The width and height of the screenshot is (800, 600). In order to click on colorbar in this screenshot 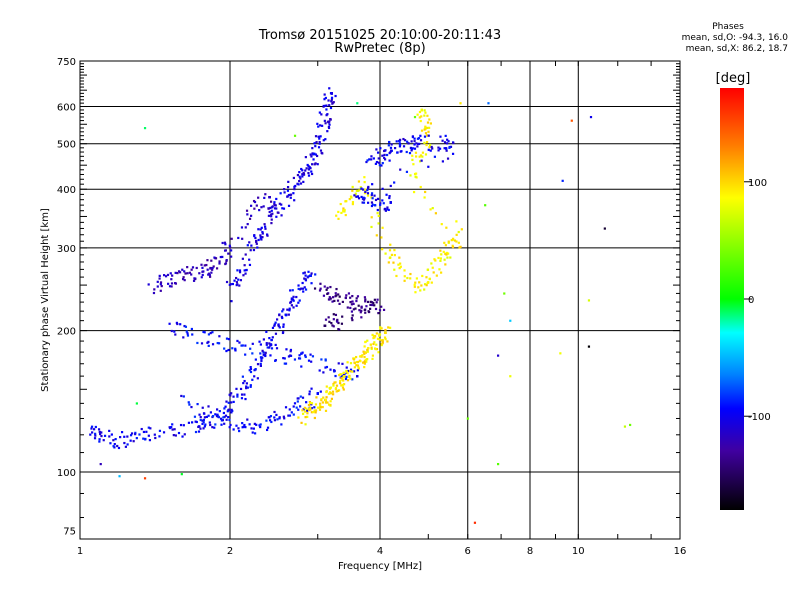, I will do `click(732, 299)`.